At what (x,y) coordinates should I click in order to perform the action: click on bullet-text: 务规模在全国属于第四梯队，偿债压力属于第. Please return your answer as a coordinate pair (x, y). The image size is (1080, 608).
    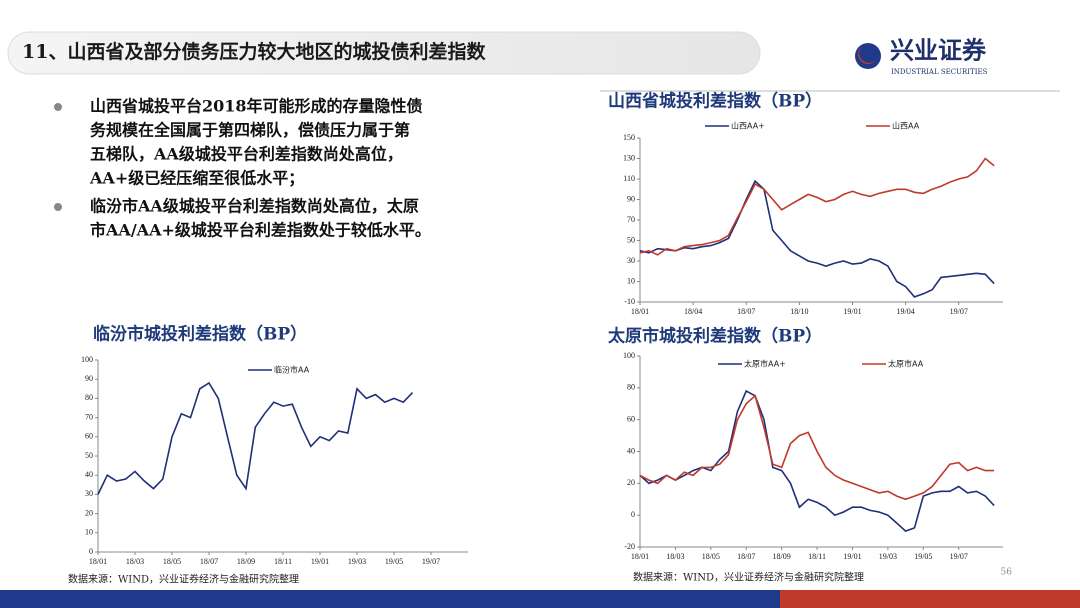
    Looking at the image, I should click on (250, 130).